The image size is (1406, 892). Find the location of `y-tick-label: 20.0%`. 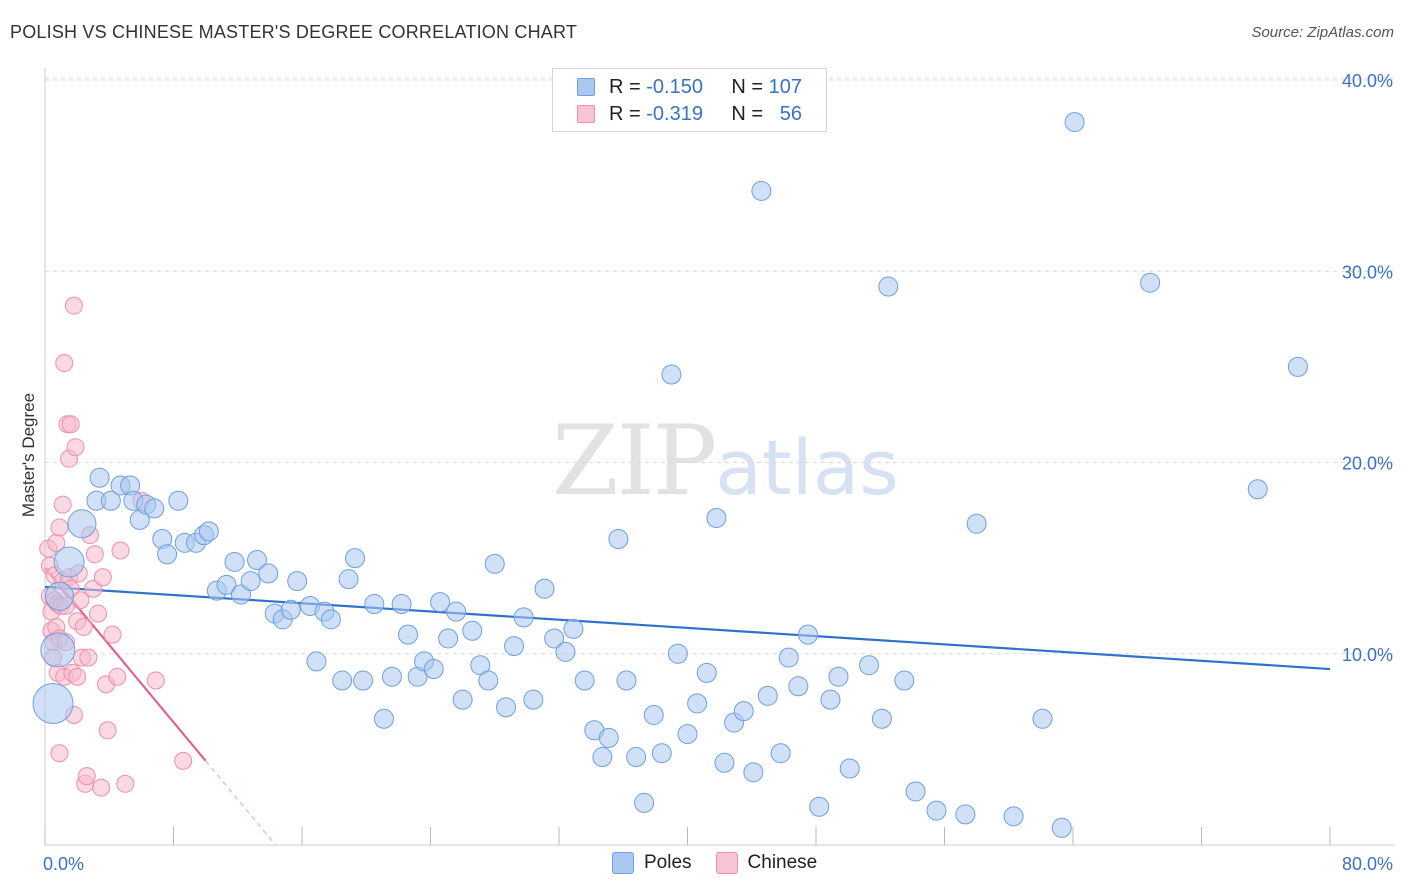

y-tick-label: 20.0% is located at coordinates (1367, 464).